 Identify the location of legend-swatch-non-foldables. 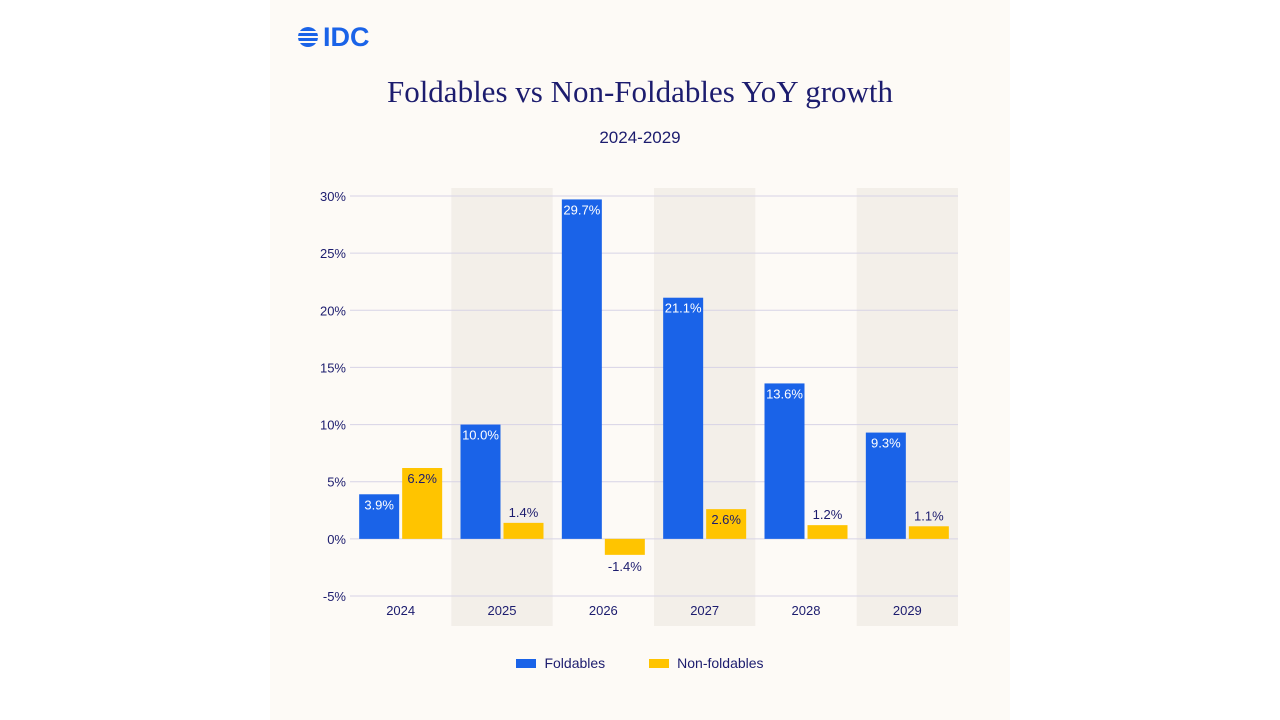
(659, 663).